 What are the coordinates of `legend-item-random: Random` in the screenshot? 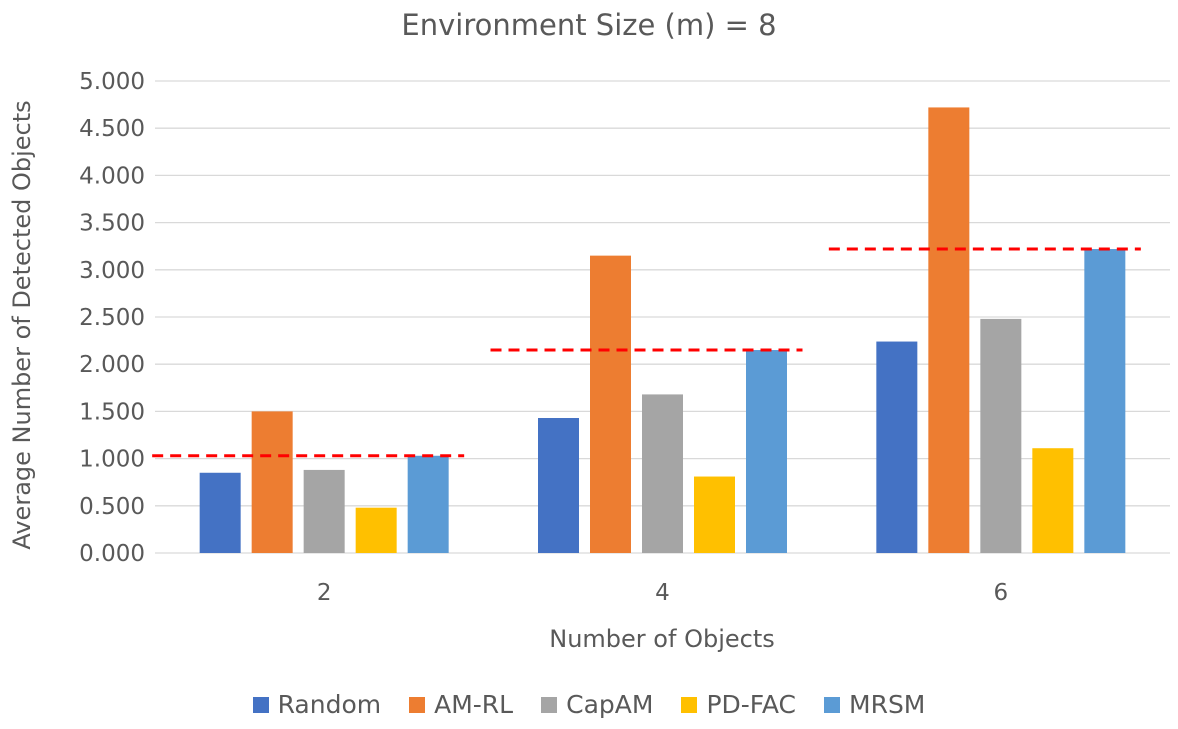 It's located at (317, 704).